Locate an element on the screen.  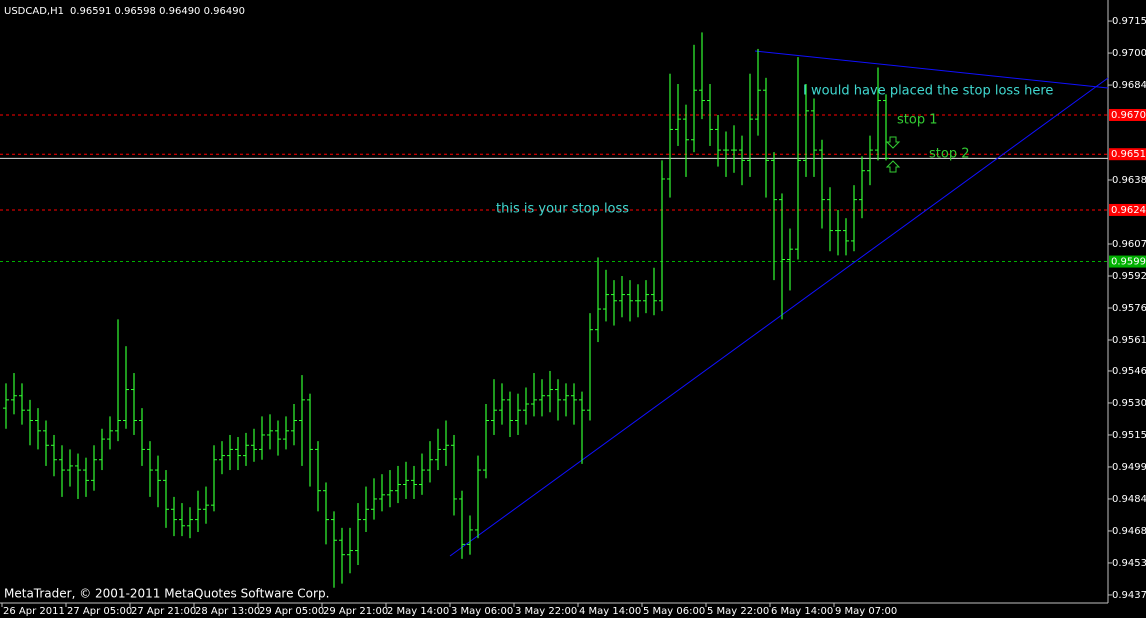
x-tick-label: 29 Apr 05:00 is located at coordinates (291, 611).